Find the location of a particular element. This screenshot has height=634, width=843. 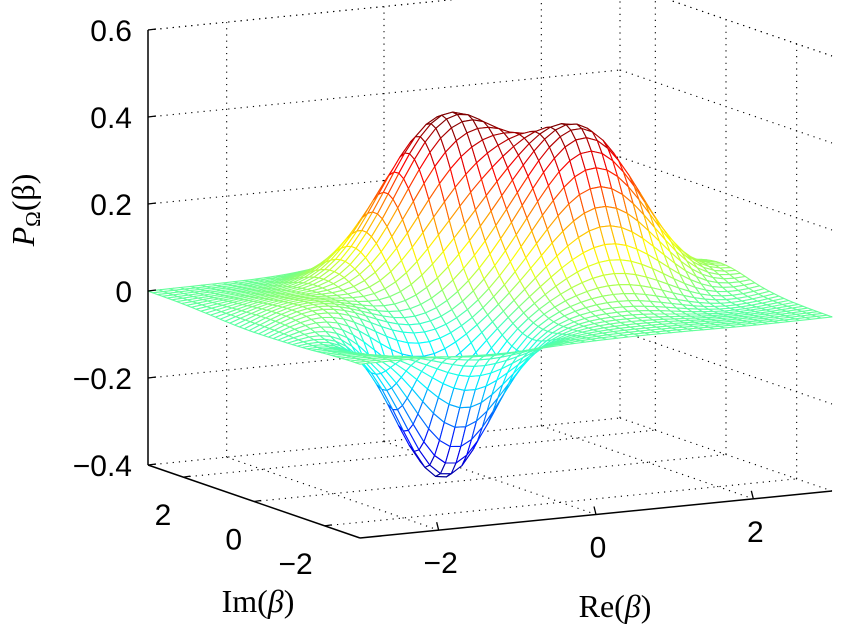

z-tick-label: 0.6 is located at coordinates (111, 31).